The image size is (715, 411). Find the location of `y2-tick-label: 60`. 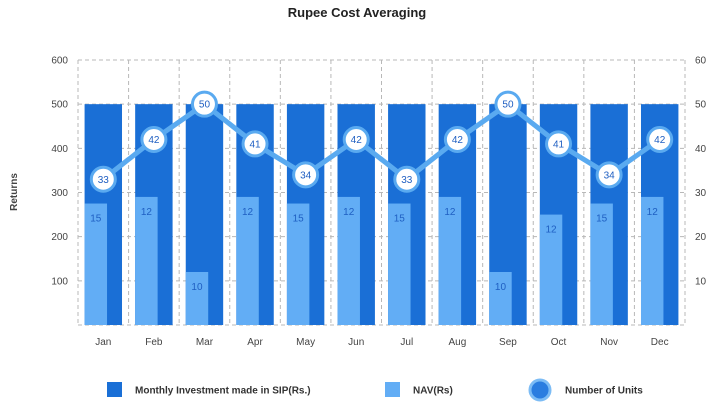

y2-tick-label: 60 is located at coordinates (701, 61).